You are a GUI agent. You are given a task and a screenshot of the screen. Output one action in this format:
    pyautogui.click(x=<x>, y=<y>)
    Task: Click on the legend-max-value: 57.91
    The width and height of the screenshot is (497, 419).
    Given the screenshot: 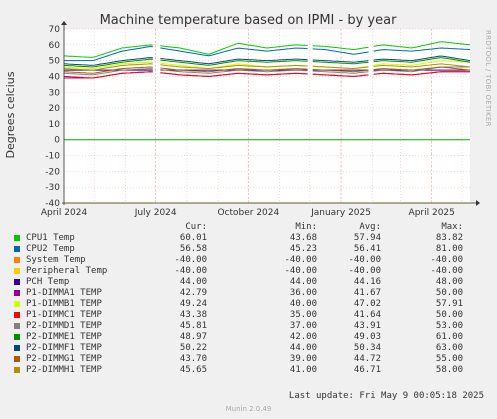 What is the action you would take?
    pyautogui.click(x=449, y=304)
    